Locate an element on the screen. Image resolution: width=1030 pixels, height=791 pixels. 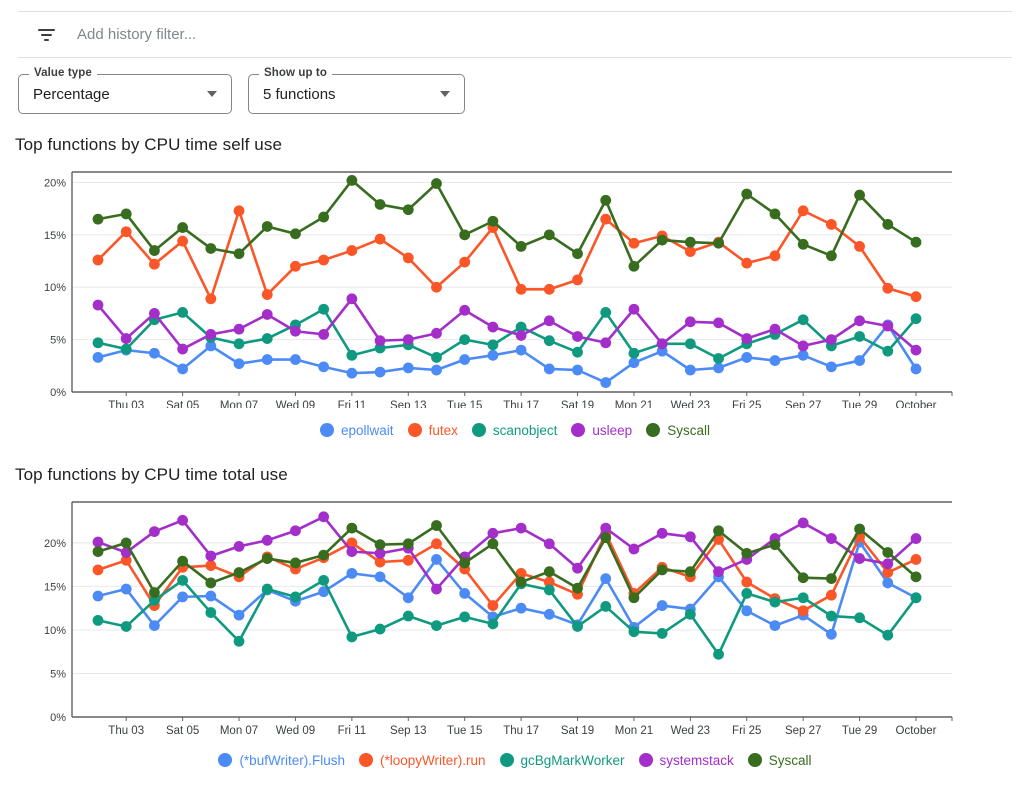
history-filter-input is located at coordinates (377, 34).